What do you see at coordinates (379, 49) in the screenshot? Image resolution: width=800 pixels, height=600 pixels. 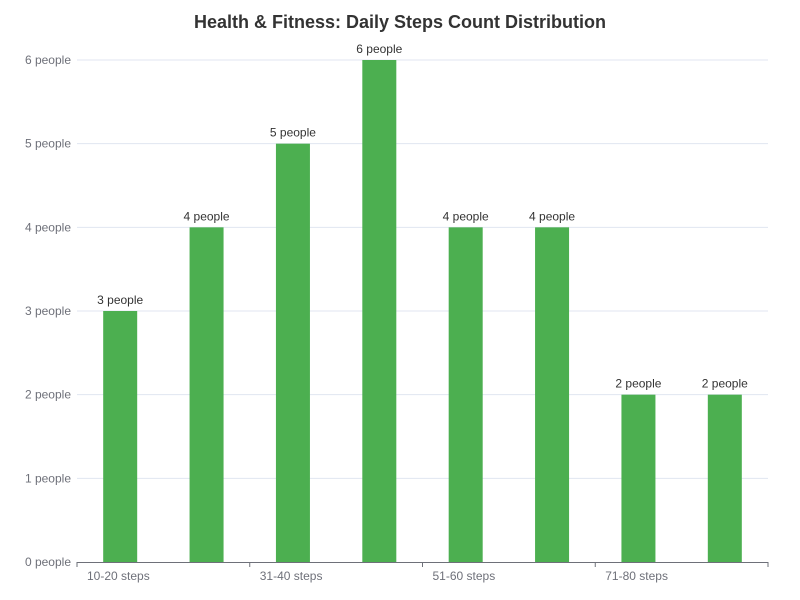 I see `data-label: 6 people` at bounding box center [379, 49].